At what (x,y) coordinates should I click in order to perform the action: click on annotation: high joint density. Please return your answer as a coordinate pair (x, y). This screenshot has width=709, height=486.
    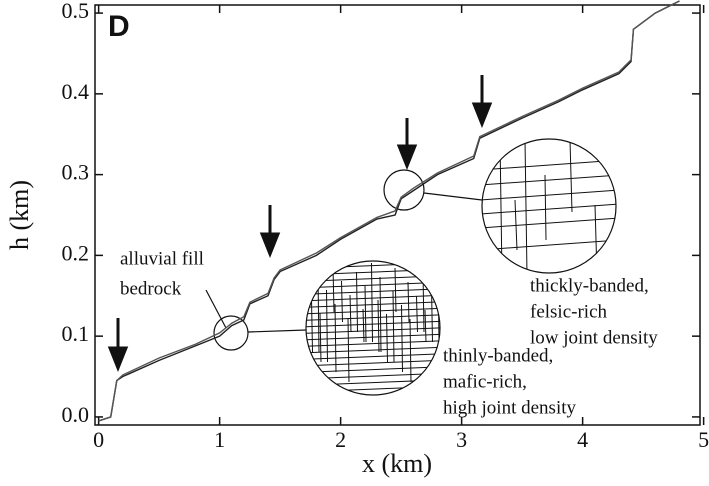
    Looking at the image, I should click on (510, 407).